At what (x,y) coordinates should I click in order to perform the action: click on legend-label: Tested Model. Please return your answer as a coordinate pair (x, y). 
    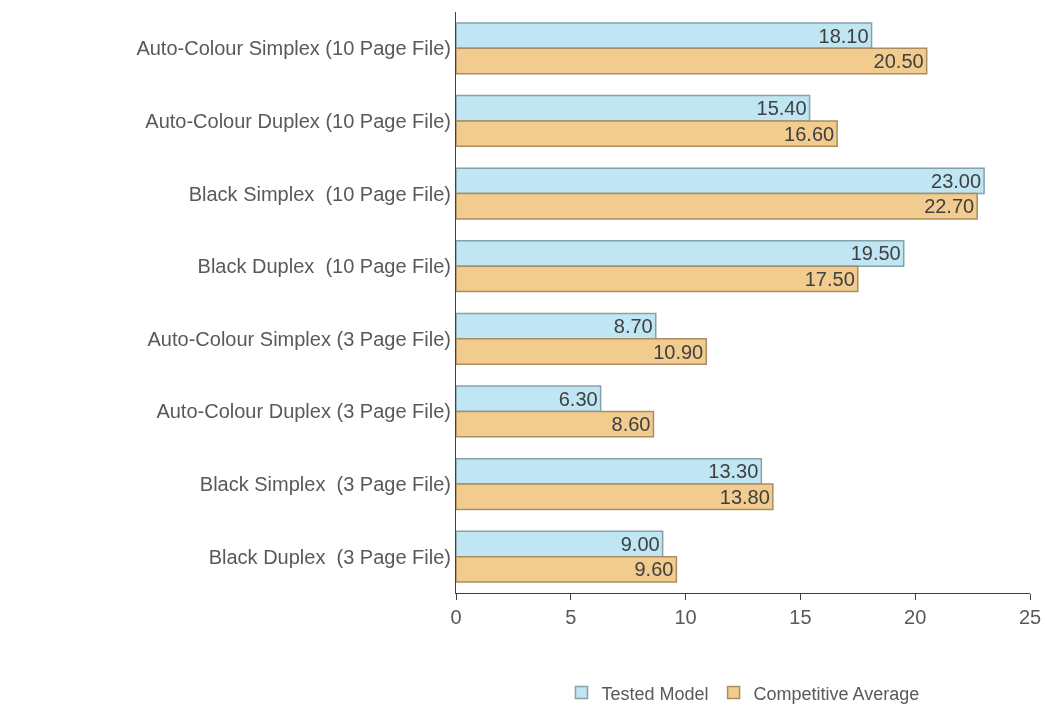
    Looking at the image, I should click on (655, 693).